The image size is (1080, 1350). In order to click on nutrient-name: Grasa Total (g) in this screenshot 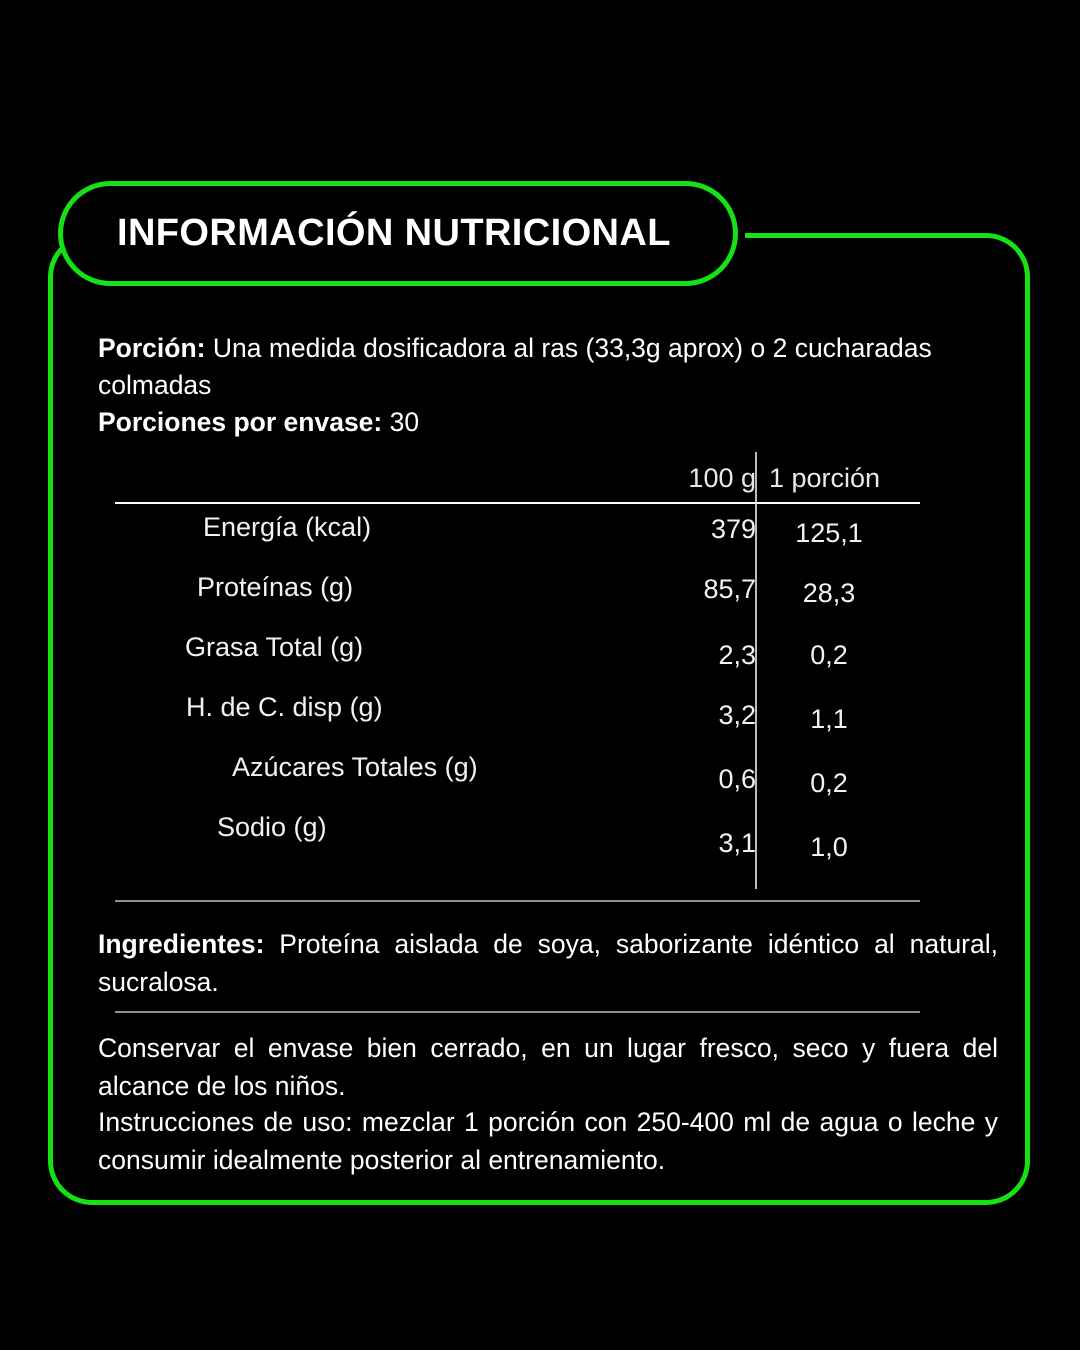, I will do `click(274, 647)`.